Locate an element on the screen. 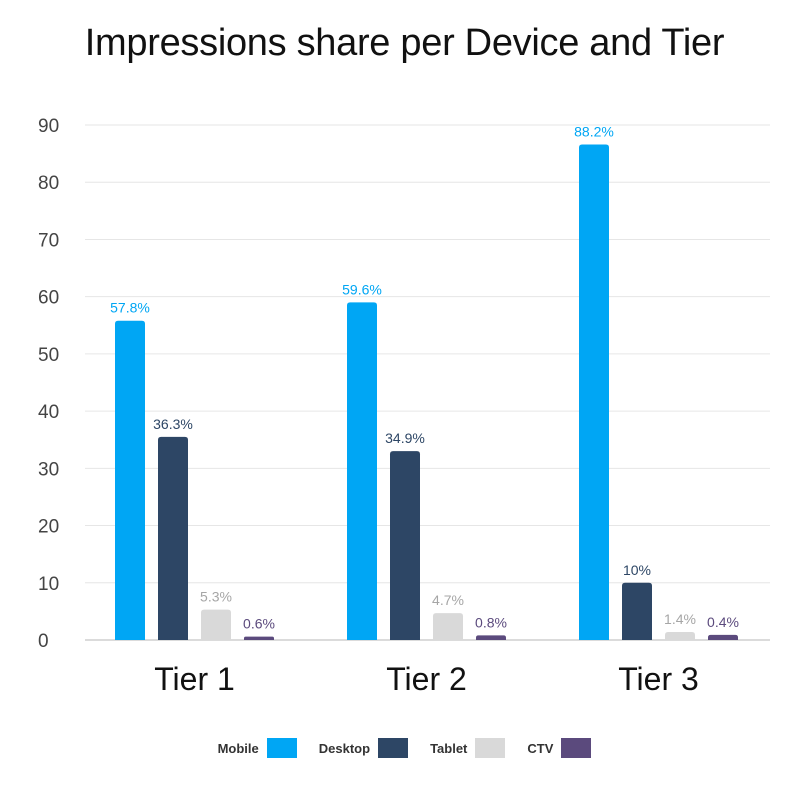  data-label: 34.9% is located at coordinates (405, 438).